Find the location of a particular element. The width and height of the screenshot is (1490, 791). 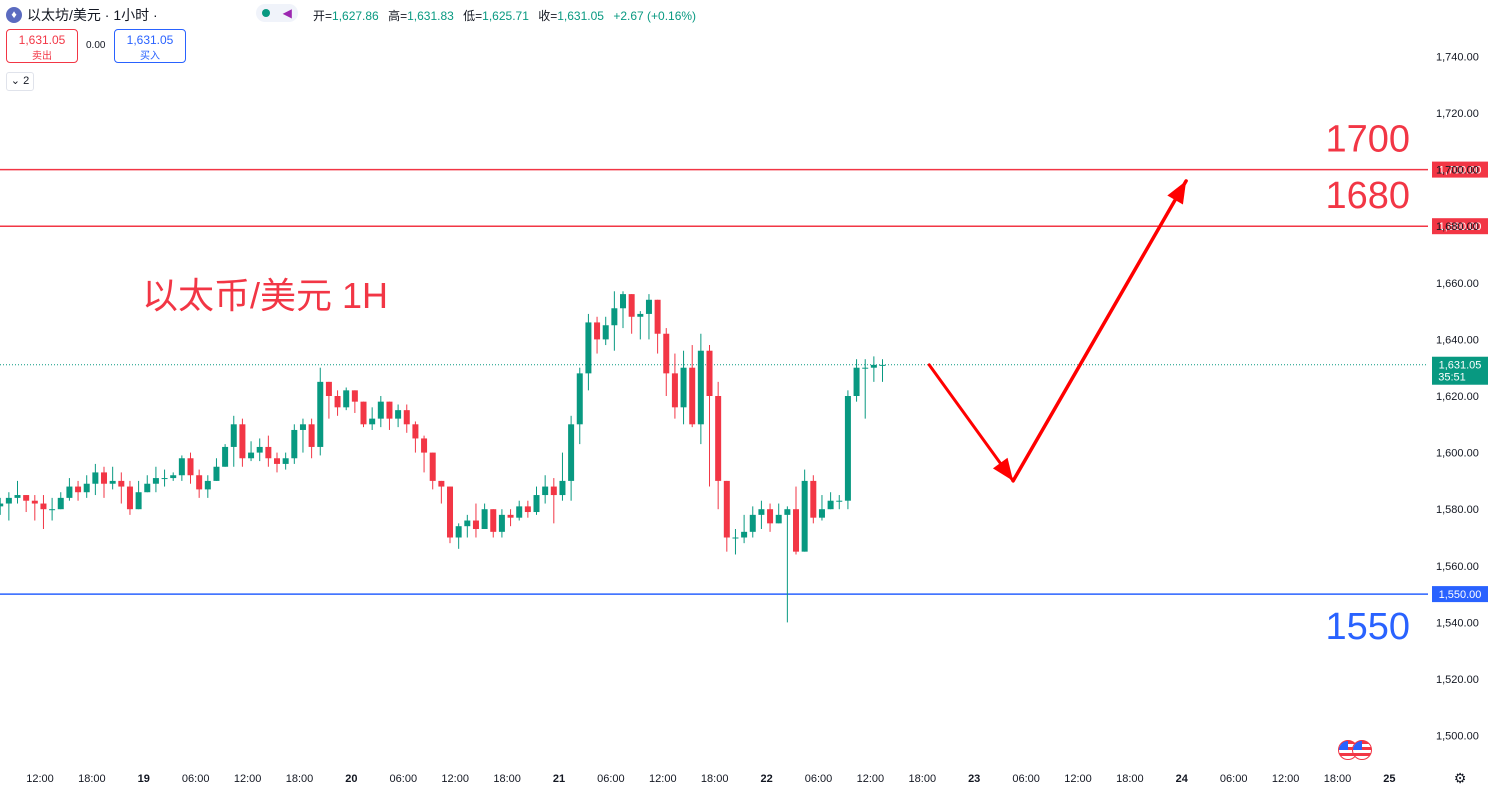

status-pill: ◀ is located at coordinates (277, 13).